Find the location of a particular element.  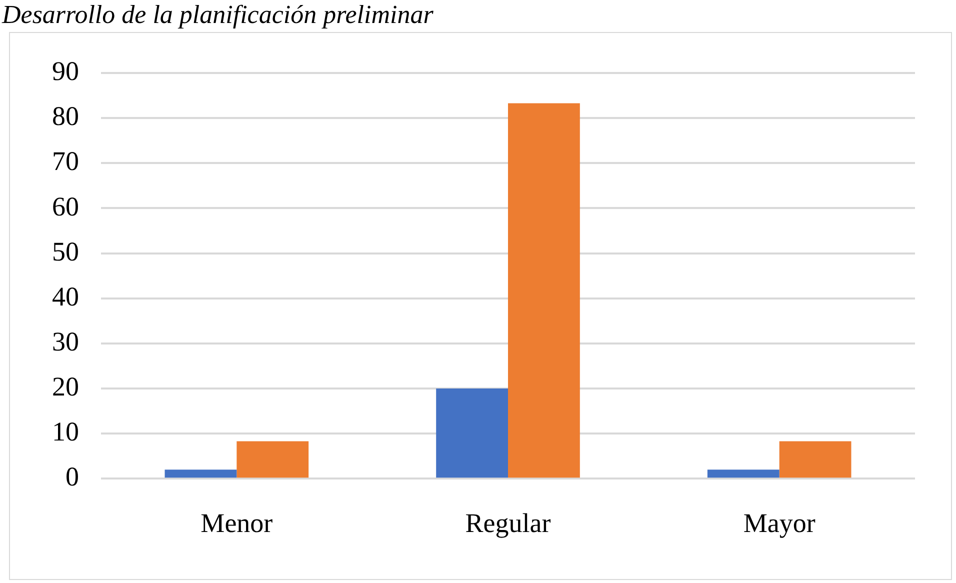

x-tick-label: Regular is located at coordinates (508, 523).